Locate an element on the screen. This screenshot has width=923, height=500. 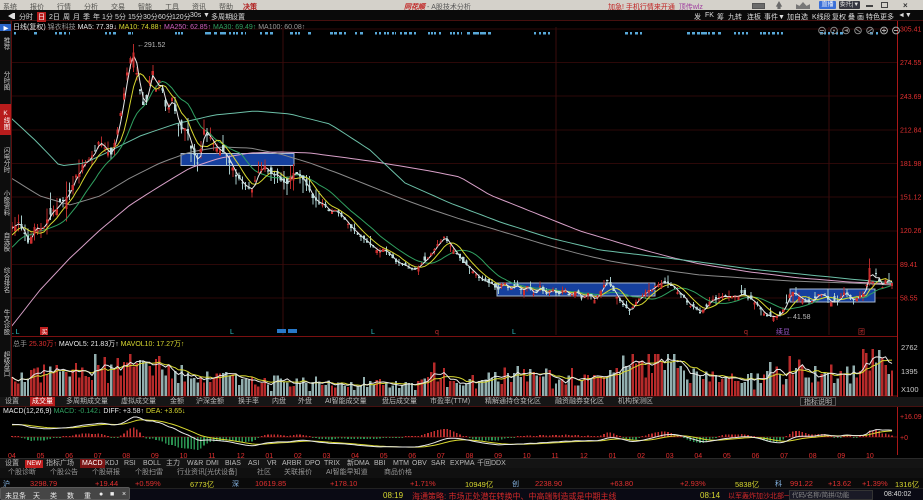
svg-text: 89.41 is located at coordinates (909, 265).